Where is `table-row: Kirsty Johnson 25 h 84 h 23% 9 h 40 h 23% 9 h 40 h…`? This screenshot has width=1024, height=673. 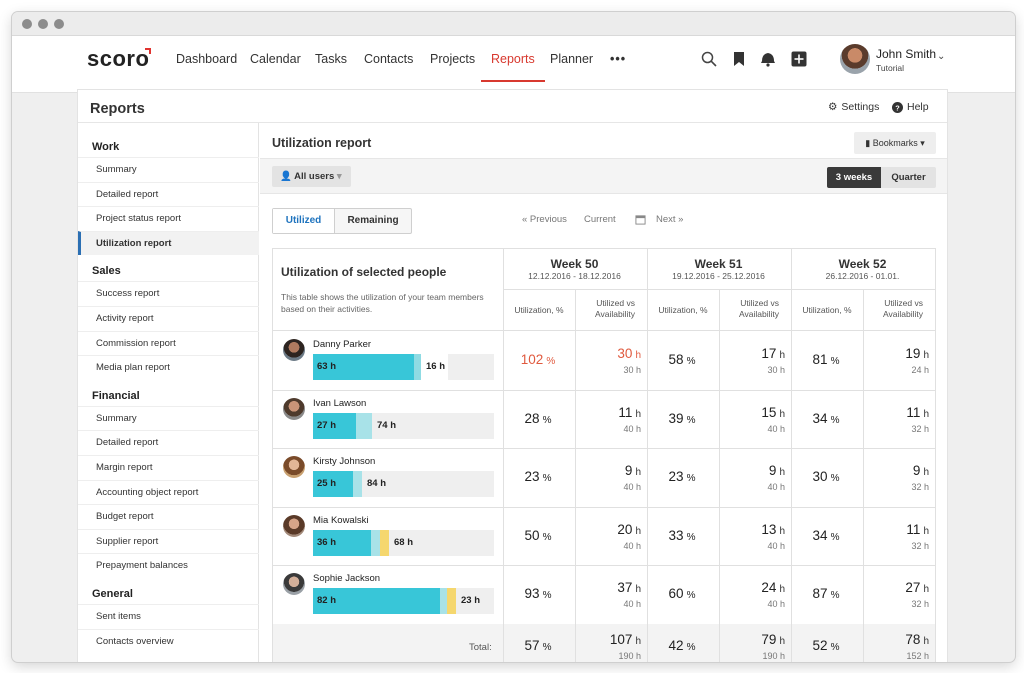 table-row: Kirsty Johnson 25 h 84 h 23% 9 h 40 h 23% 9 h 40 h… is located at coordinates (604, 477).